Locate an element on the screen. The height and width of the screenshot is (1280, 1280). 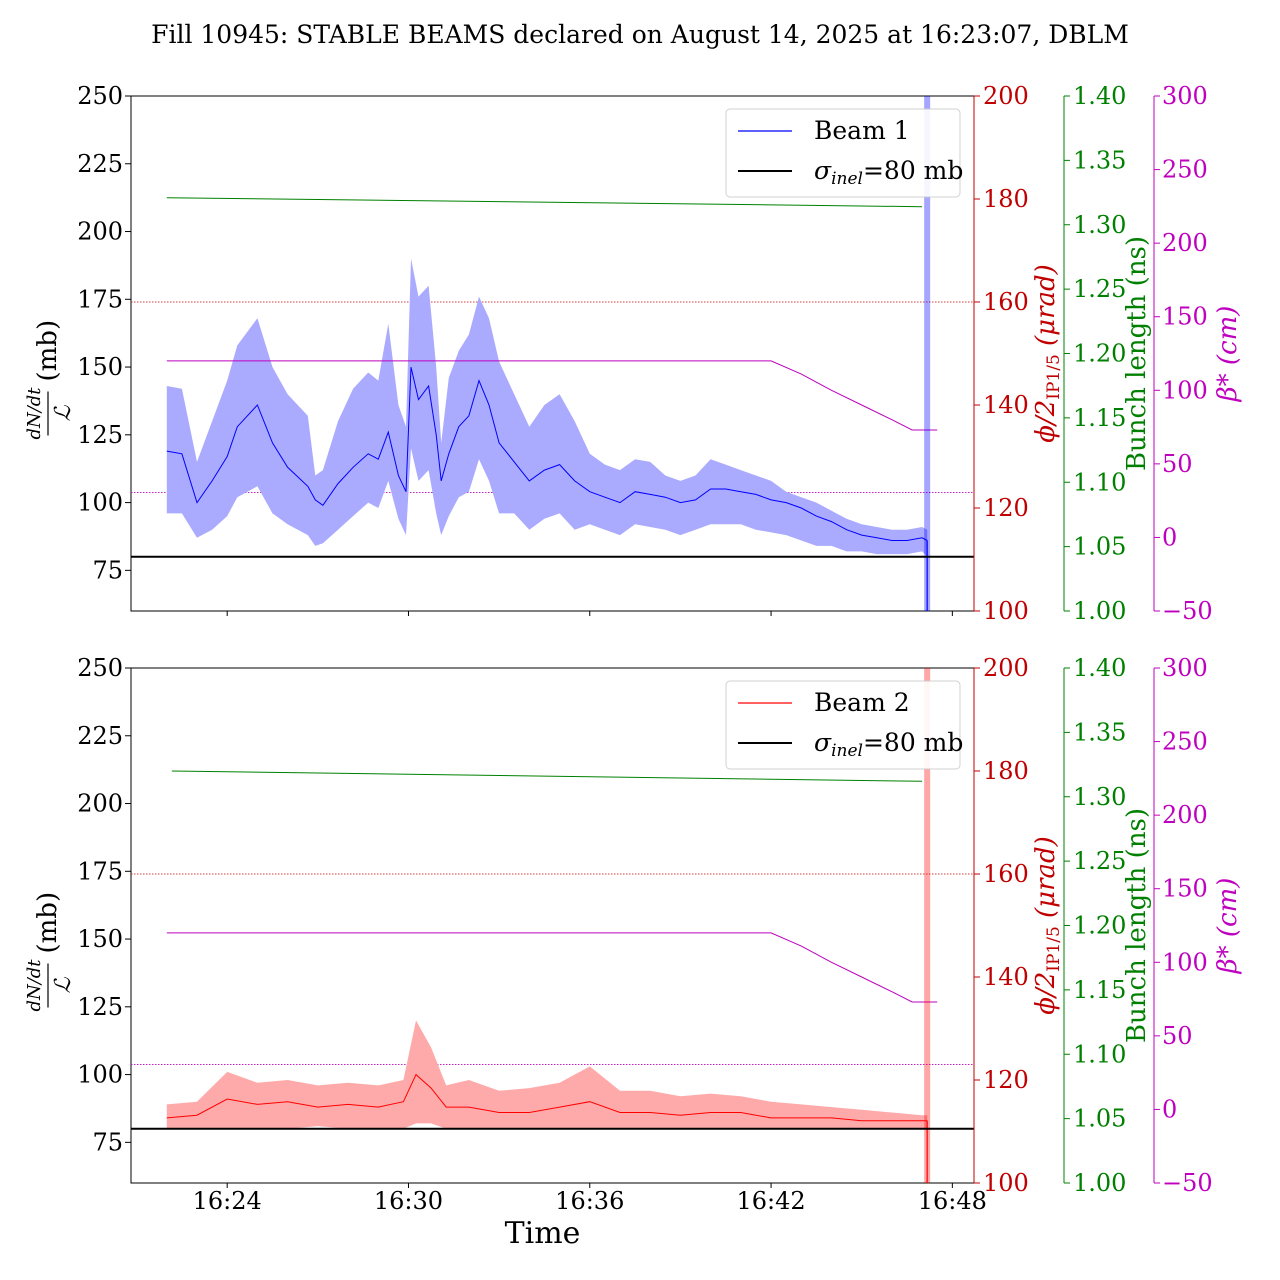
x-tick-label: 16:30 is located at coordinates (408, 1201).